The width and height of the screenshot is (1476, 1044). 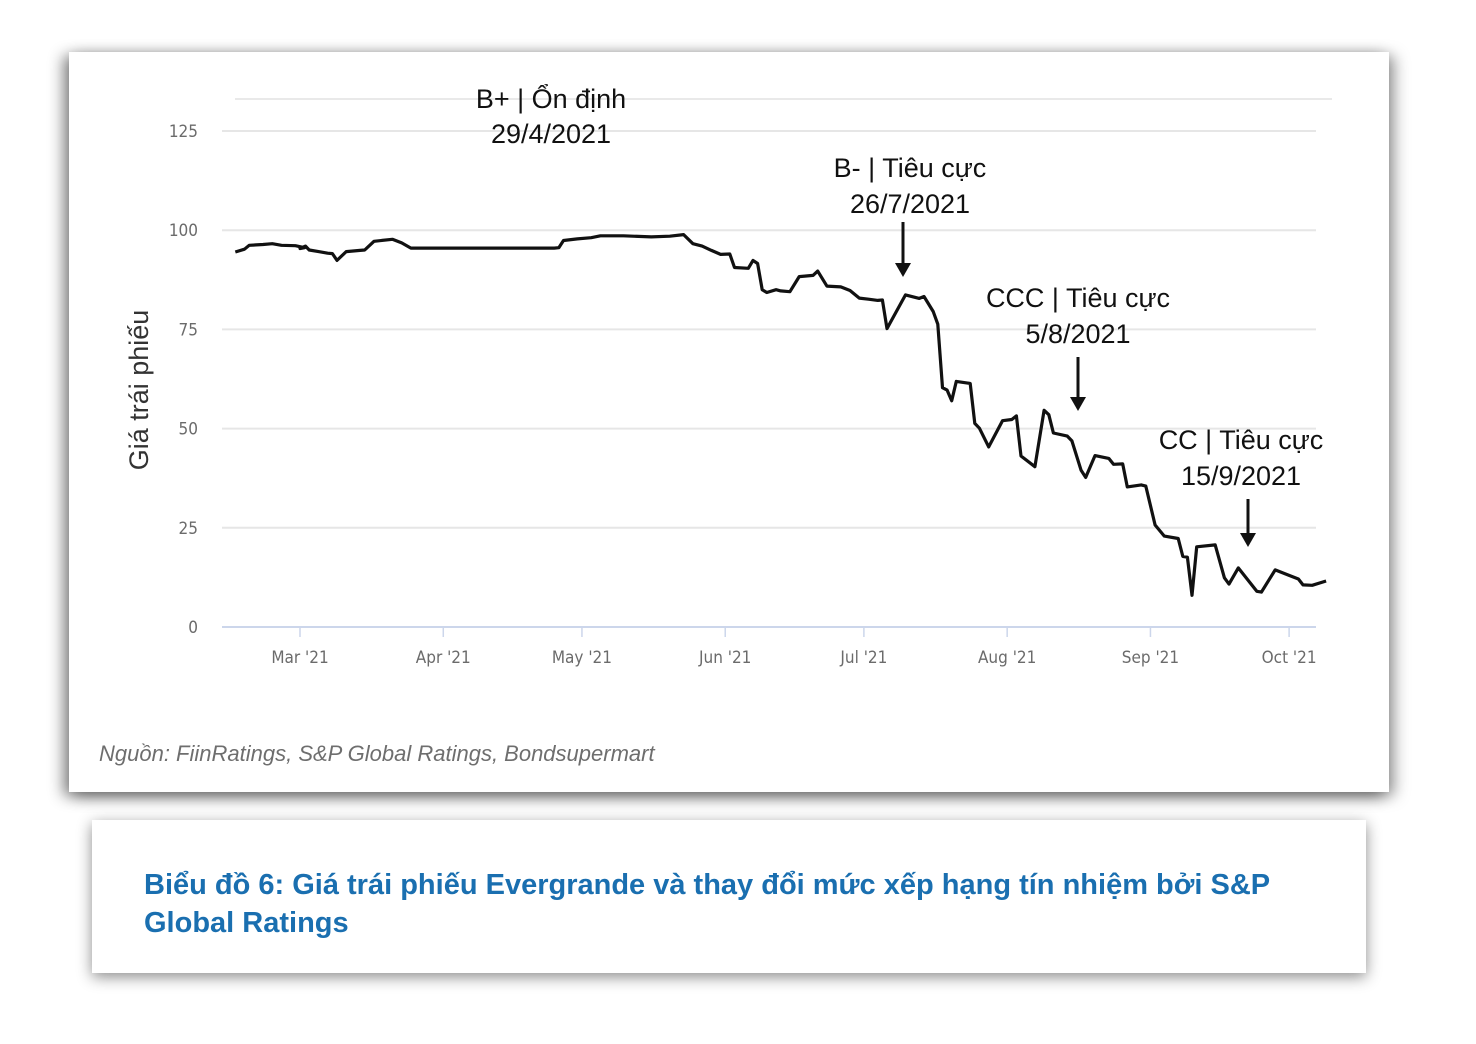 I want to click on annotation: B+ | Ổn định 29/4/2021, so click(x=551, y=116).